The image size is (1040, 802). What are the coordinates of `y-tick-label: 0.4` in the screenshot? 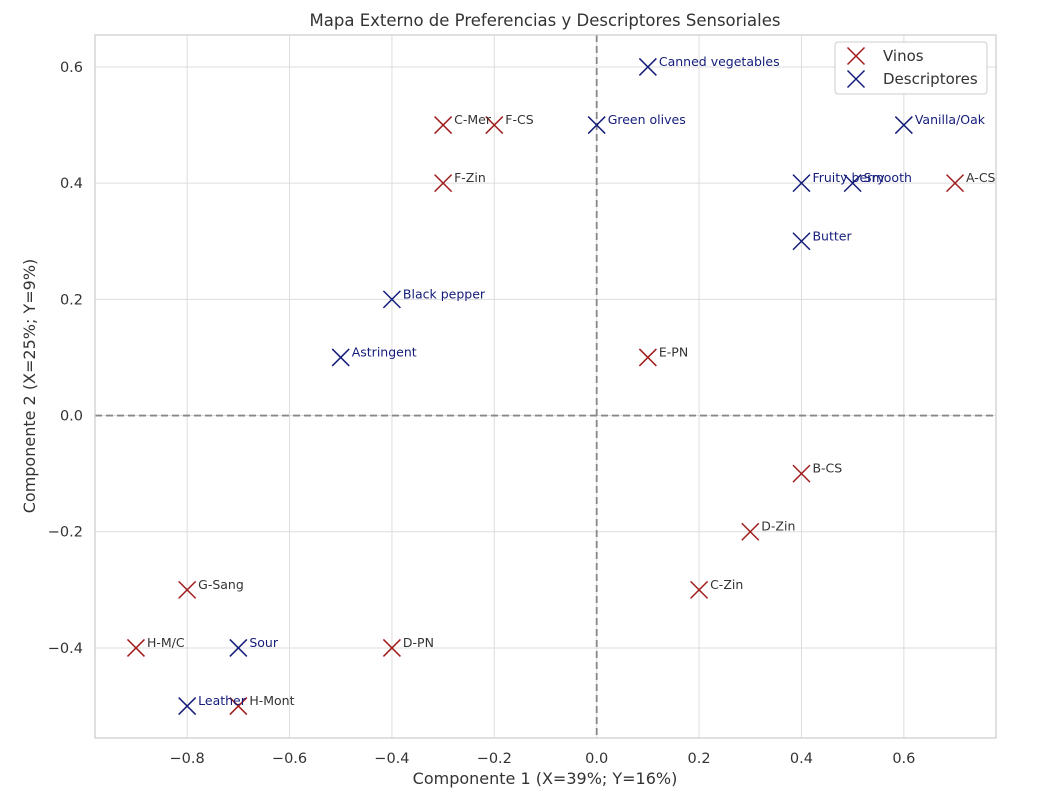 It's located at (71, 184).